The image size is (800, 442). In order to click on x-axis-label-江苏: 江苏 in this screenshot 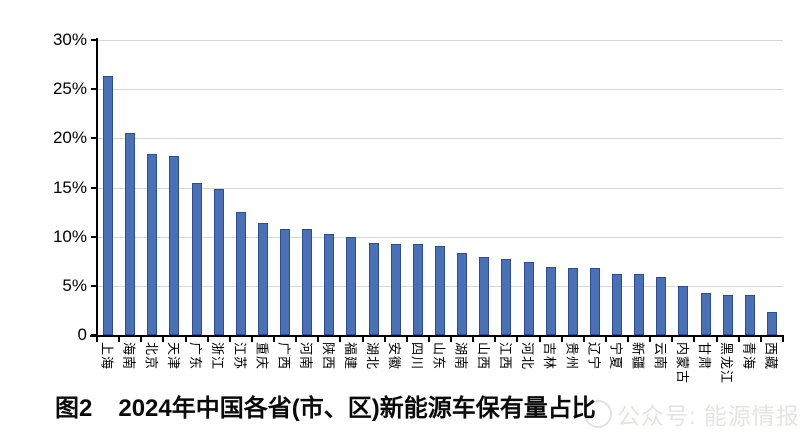, I will do `click(240, 356)`.